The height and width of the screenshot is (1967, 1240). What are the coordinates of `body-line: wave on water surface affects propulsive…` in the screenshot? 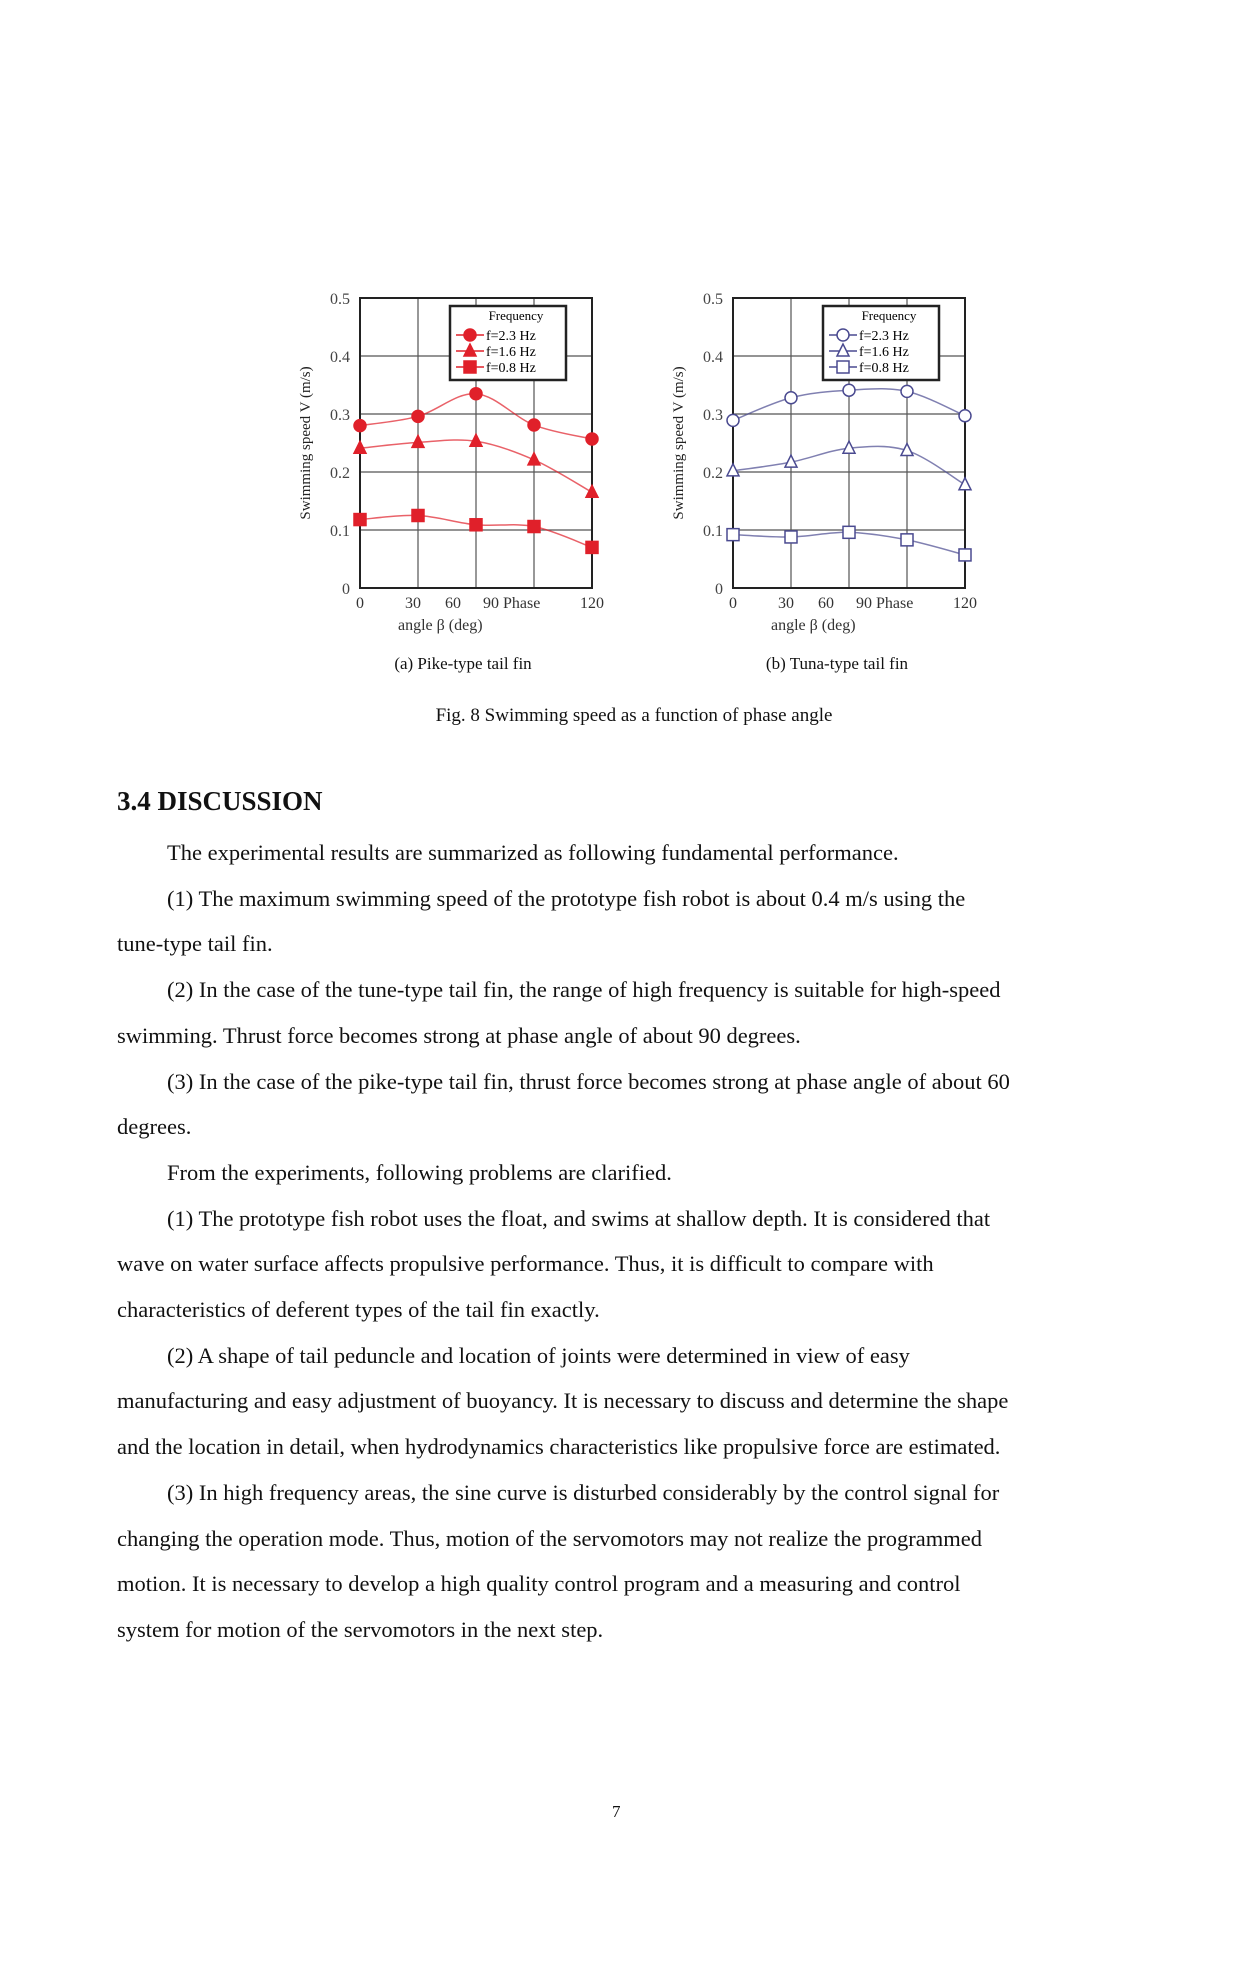 It's located at (525, 1264).